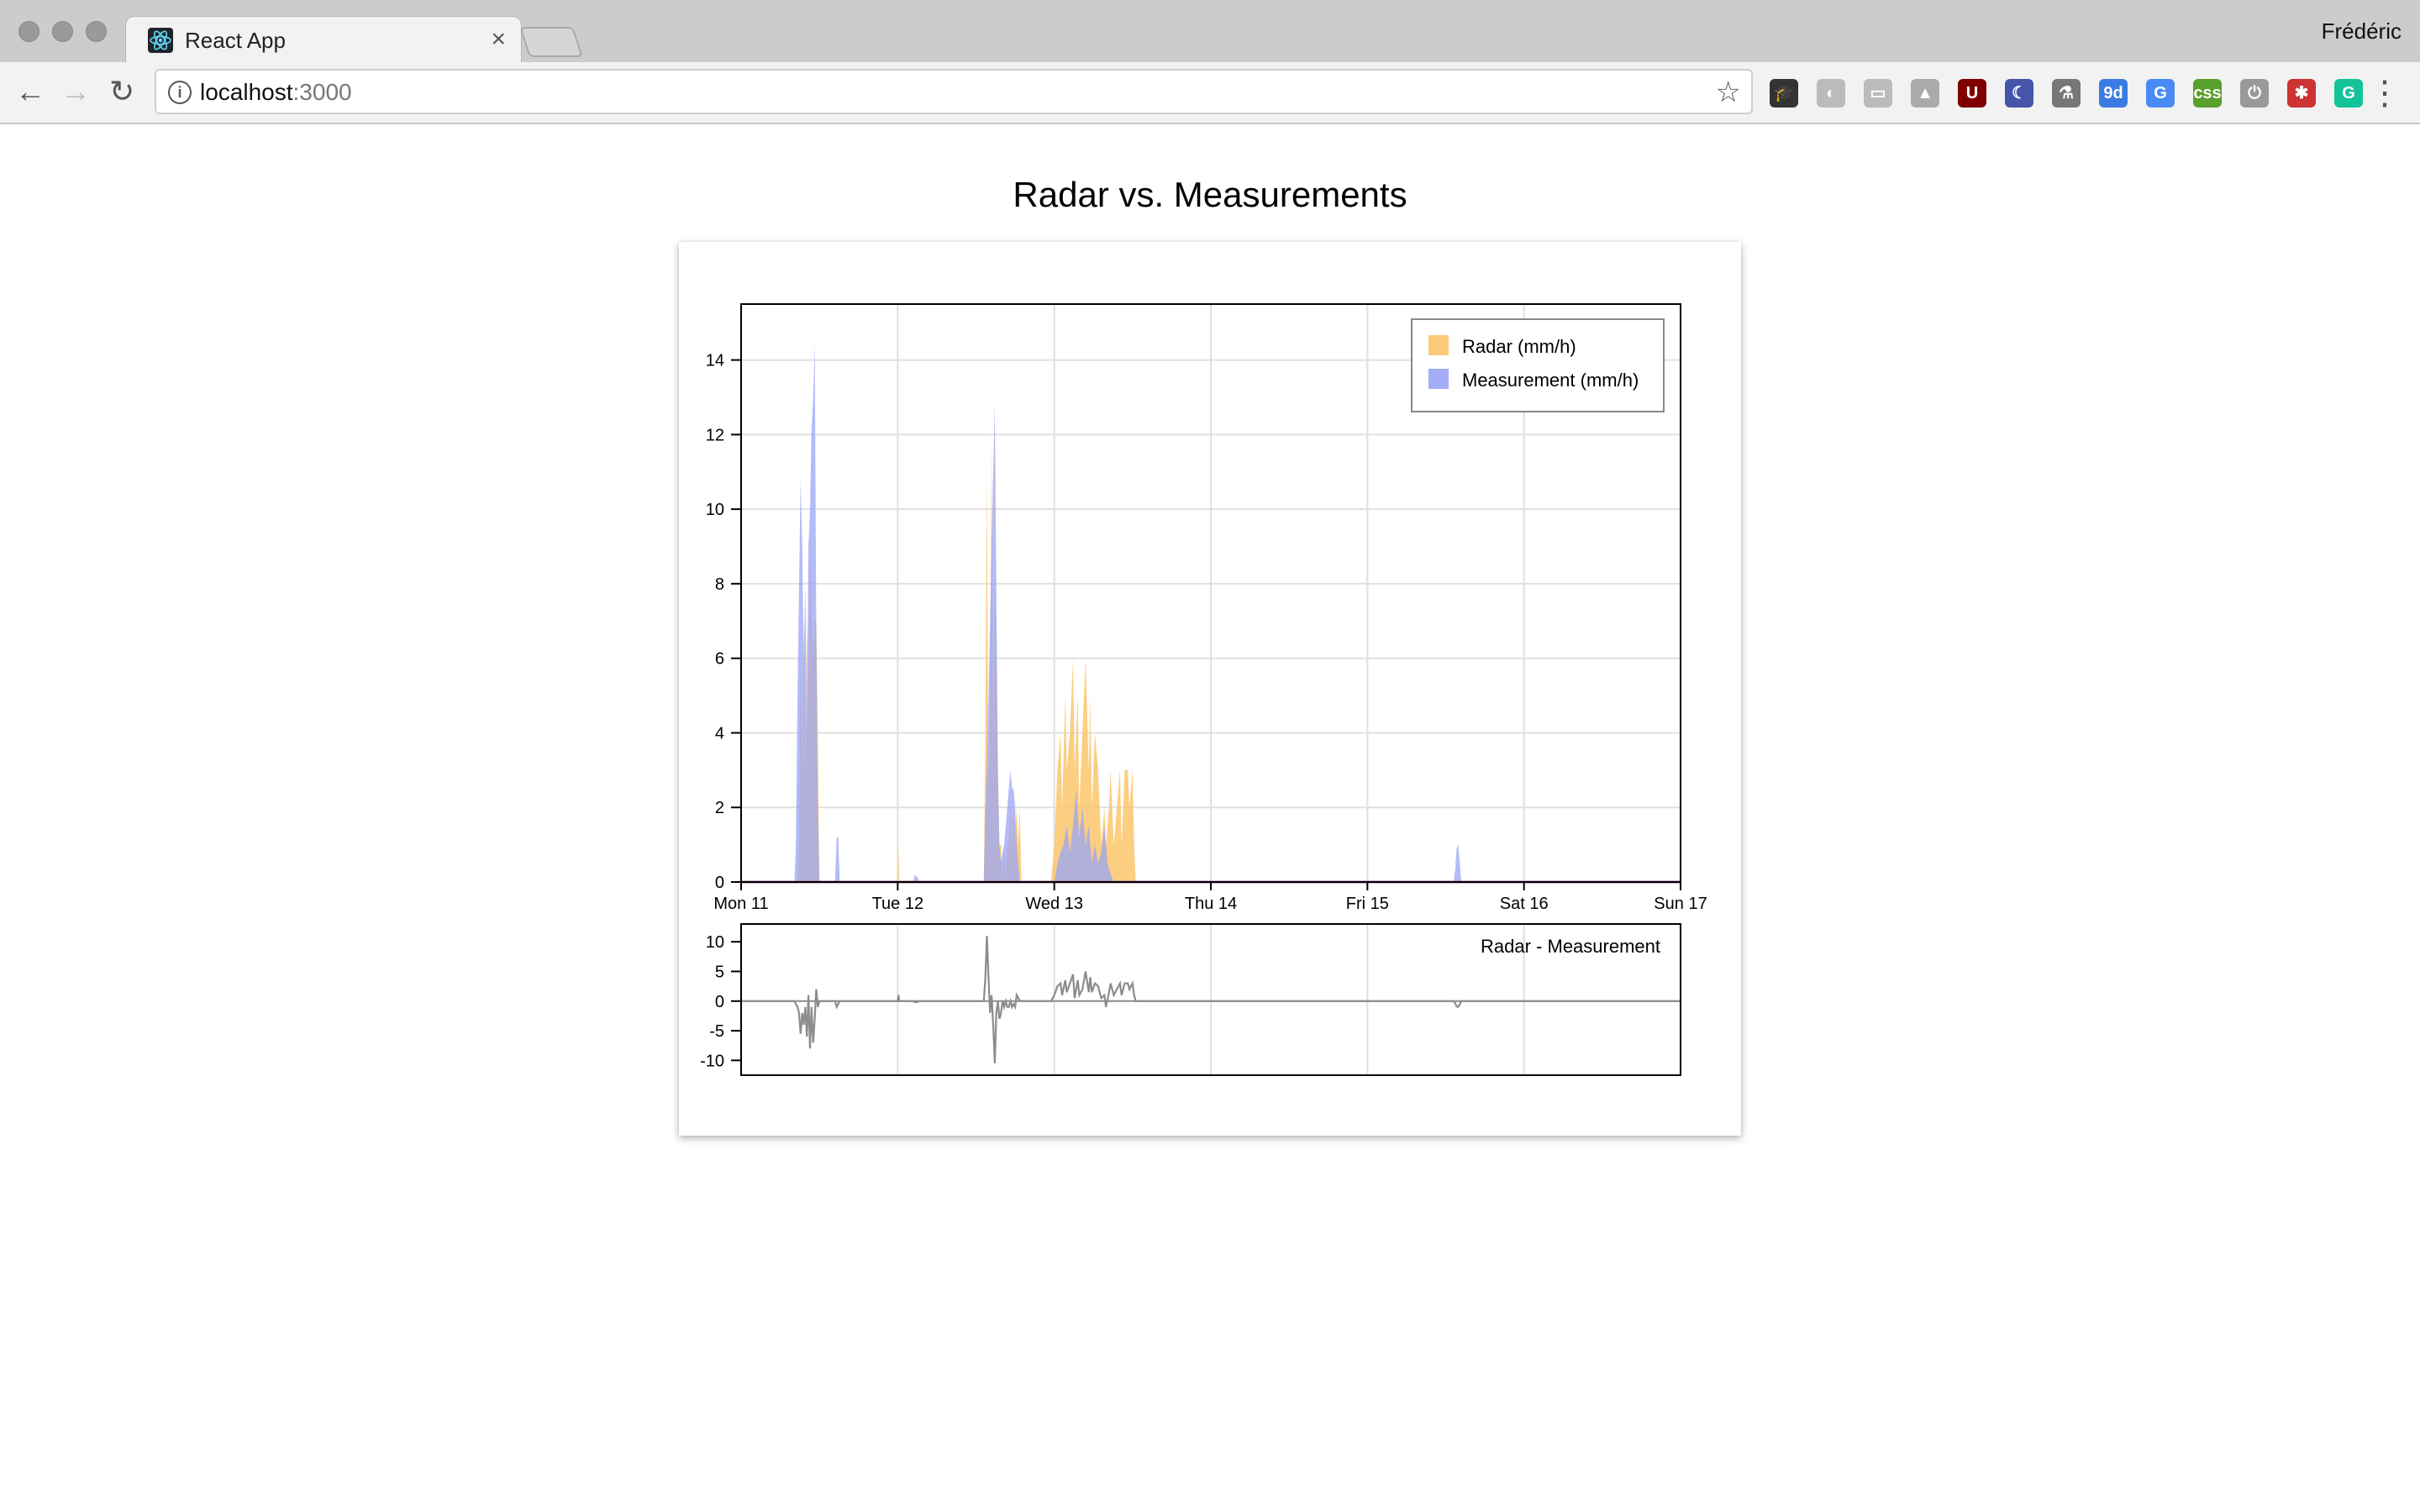 This screenshot has width=2420, height=1512. Describe the element at coordinates (717, 1031) in the screenshot. I see `y-tick-label: -5` at that location.